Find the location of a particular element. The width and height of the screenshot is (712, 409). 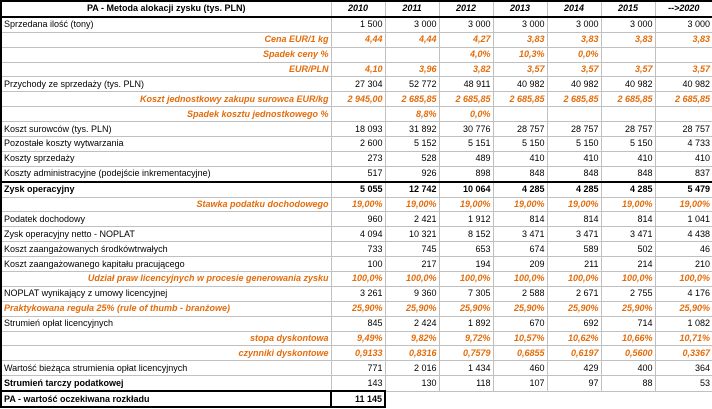

row-label: EUR/PLN is located at coordinates (166, 69).